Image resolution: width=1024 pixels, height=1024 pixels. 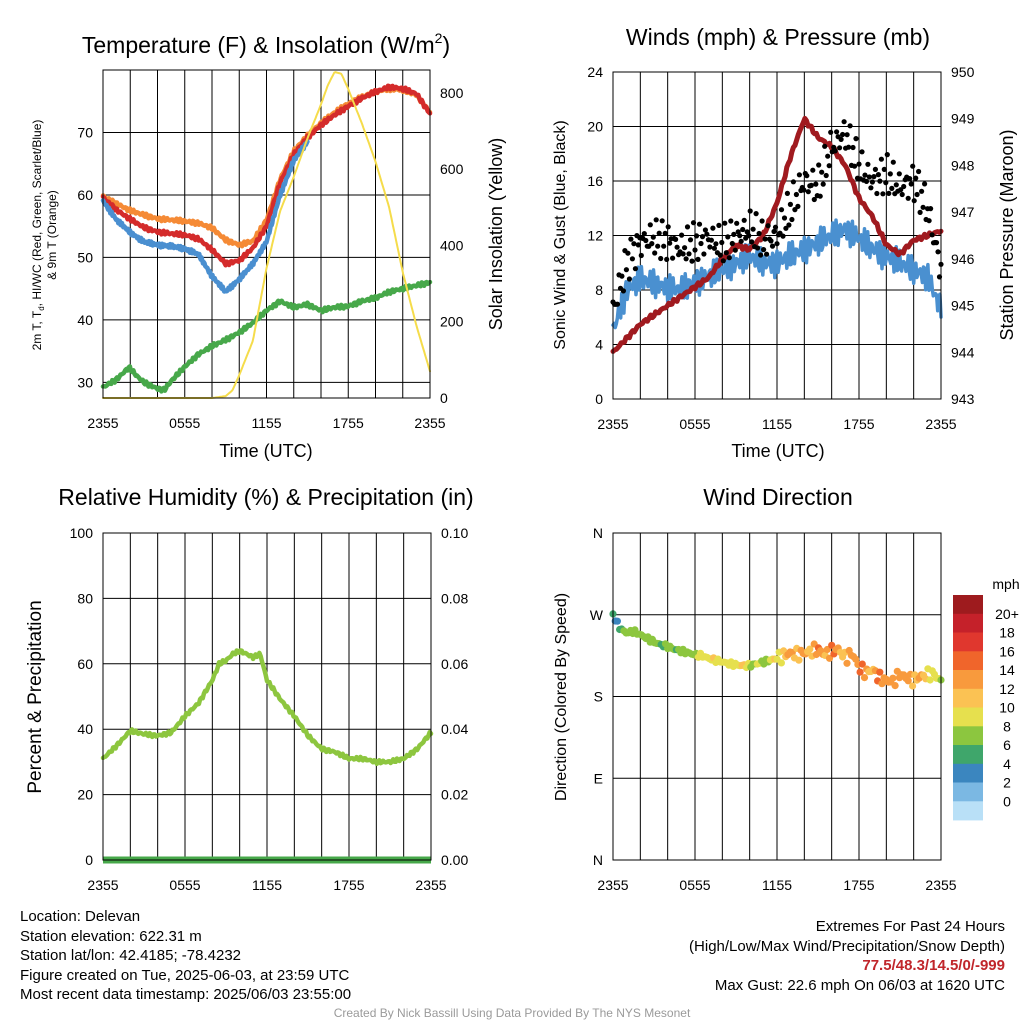 What do you see at coordinates (1007, 689) in the screenshot?
I see `colorbar-label: 12` at bounding box center [1007, 689].